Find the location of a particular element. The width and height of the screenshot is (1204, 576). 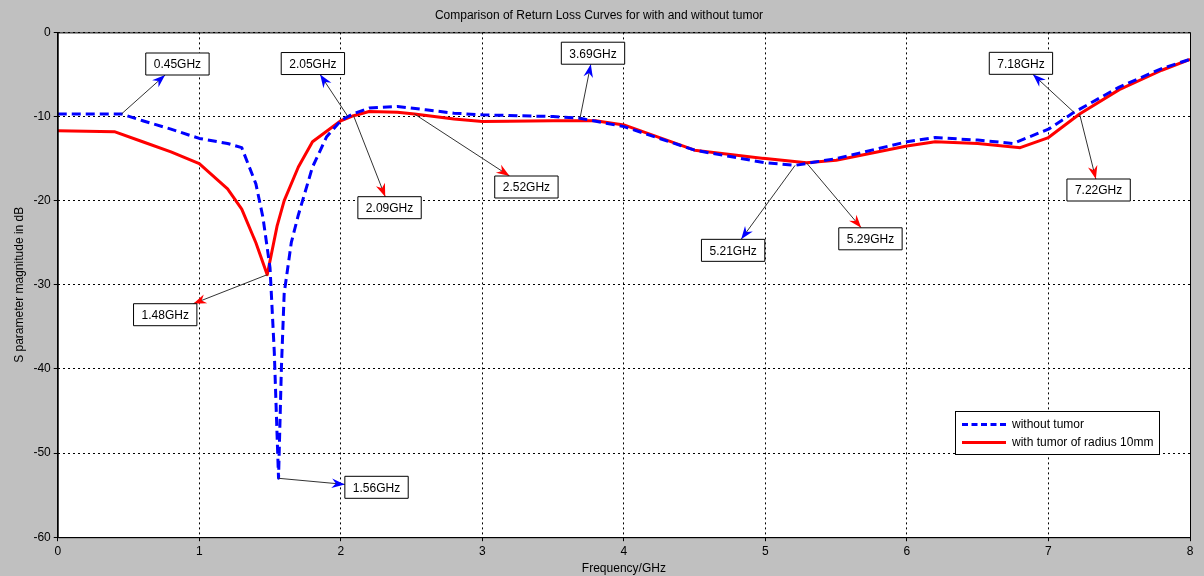

x-tick-label: 3 is located at coordinates (482, 550).